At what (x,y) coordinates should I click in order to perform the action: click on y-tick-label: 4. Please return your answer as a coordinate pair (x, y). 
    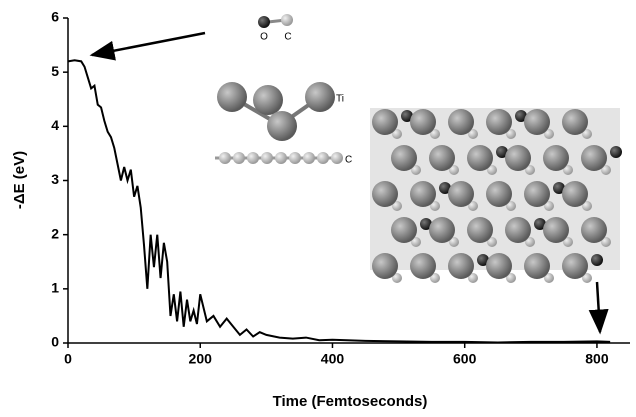
    Looking at the image, I should click on (55, 125).